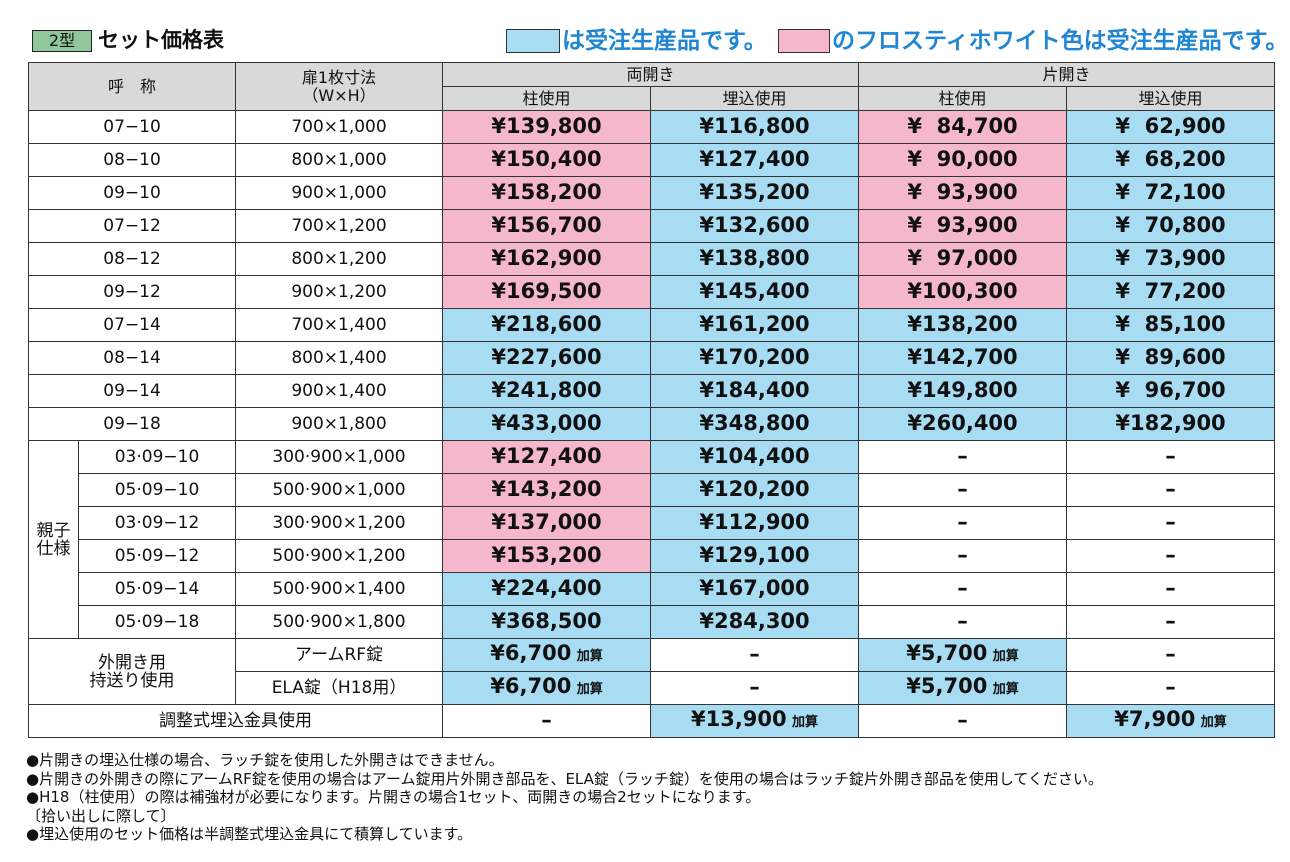 The image size is (1290, 862). What do you see at coordinates (547, 259) in the screenshot?
I see `price-cell: ¥162,900` at bounding box center [547, 259].